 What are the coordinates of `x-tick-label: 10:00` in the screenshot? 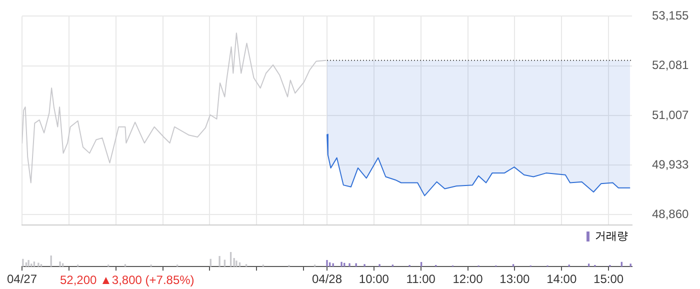 It's located at (374, 279).